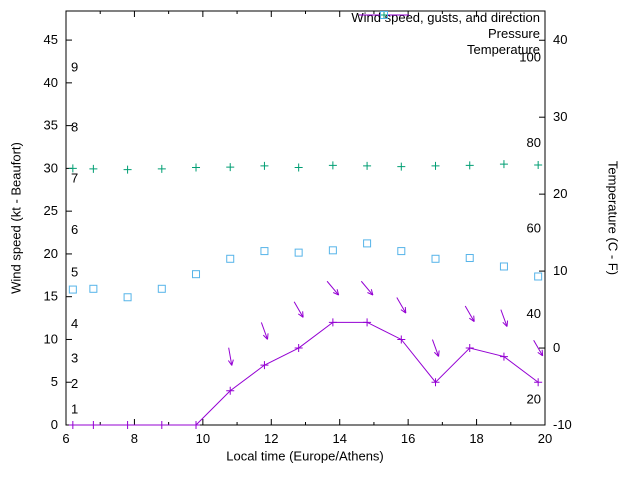 The width and height of the screenshot is (640, 480). What do you see at coordinates (560, 39) in the screenshot?
I see `y-right-tick-label: 40` at bounding box center [560, 39].